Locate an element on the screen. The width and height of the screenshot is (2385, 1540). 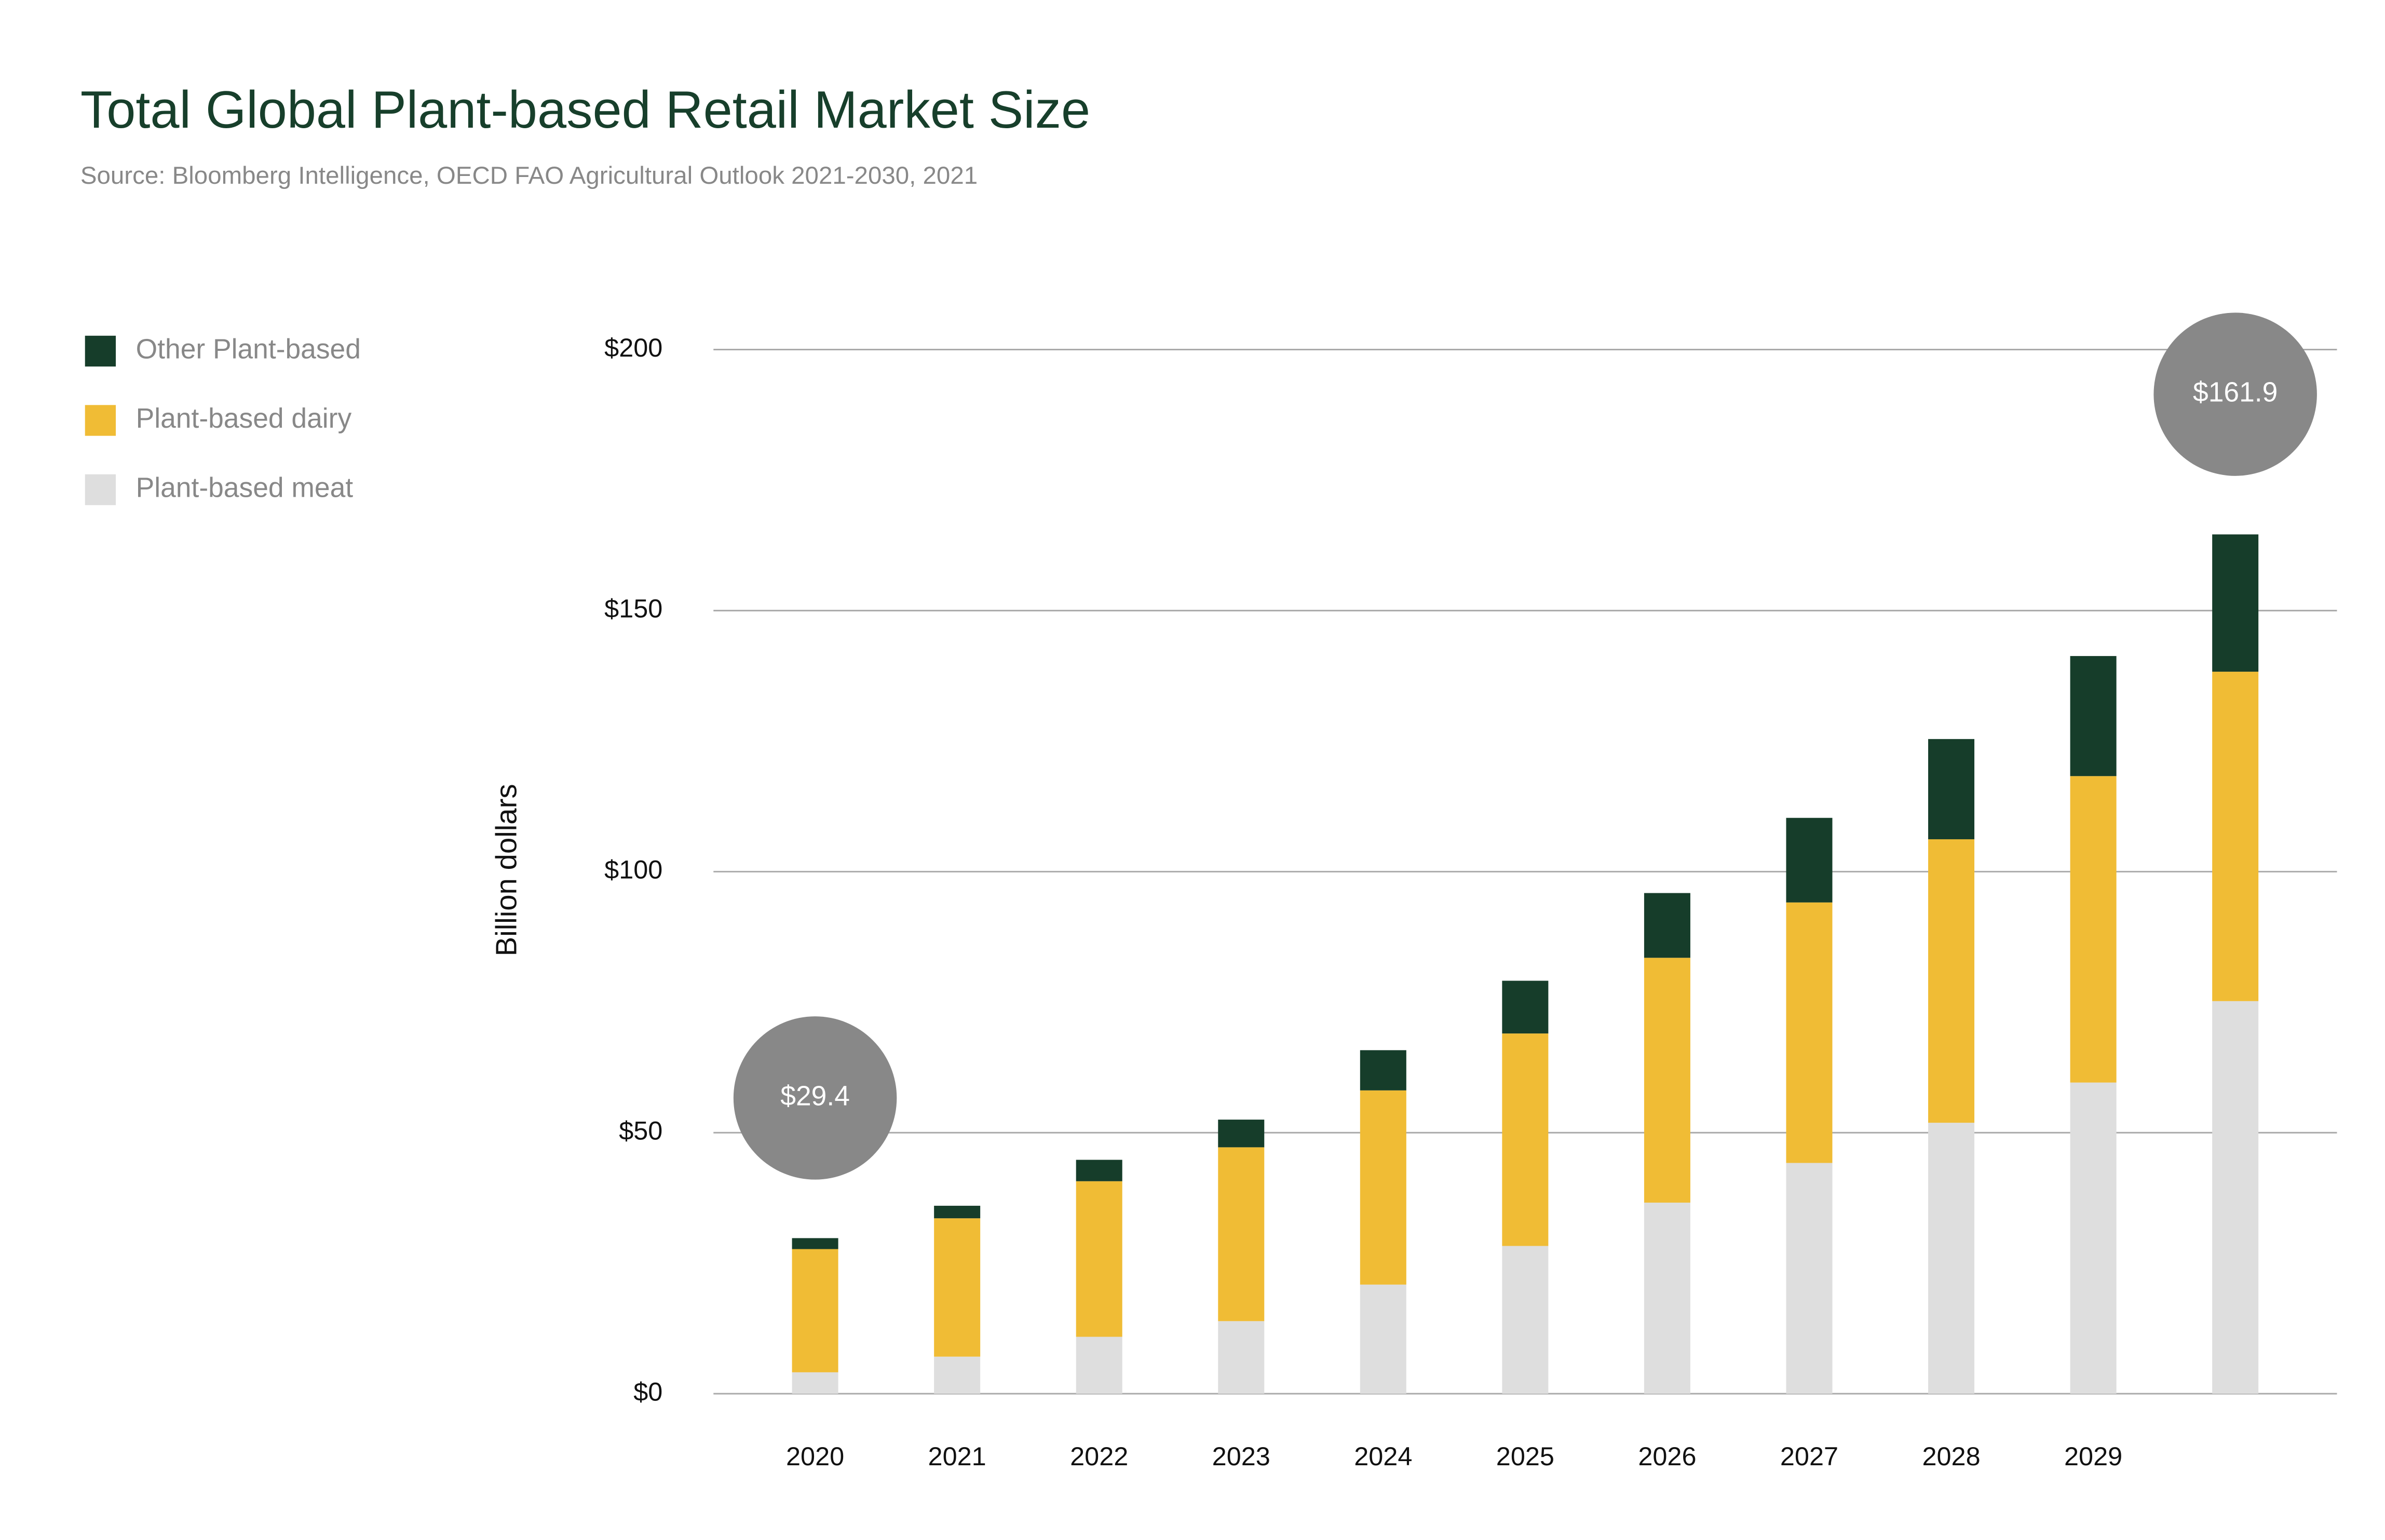
y-tick-label: $150 is located at coordinates (633, 608).